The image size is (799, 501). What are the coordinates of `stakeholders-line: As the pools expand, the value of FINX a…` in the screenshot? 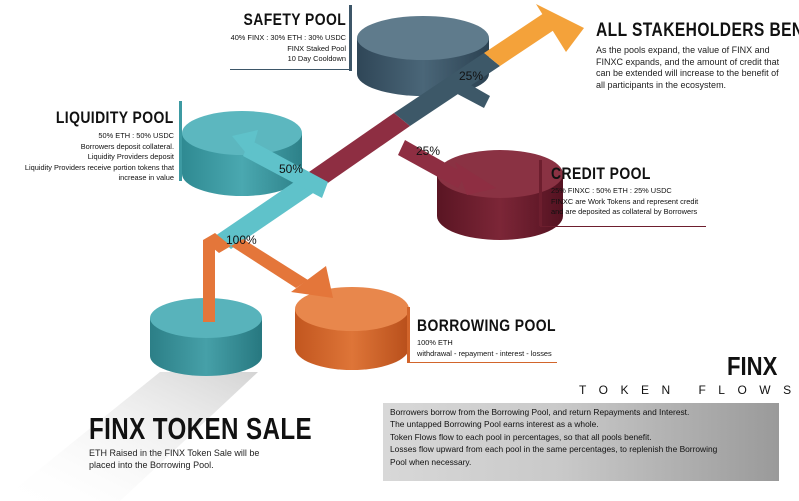 It's located at (683, 50).